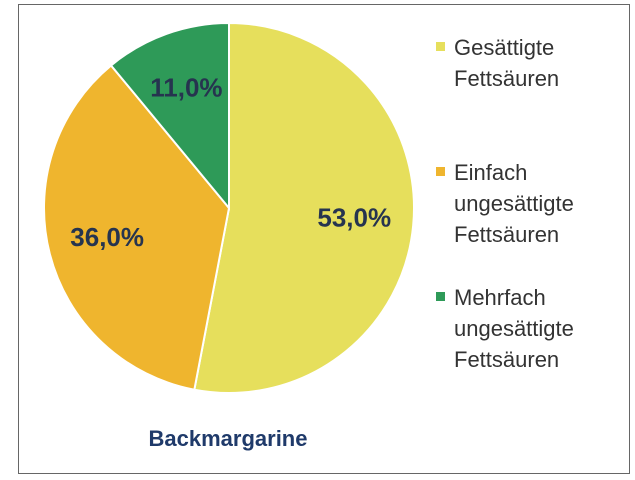 Image resolution: width=635 pixels, height=480 pixels. I want to click on legend-item: Mehrfach ungesättigte Fettsäuren, so click(505, 328).